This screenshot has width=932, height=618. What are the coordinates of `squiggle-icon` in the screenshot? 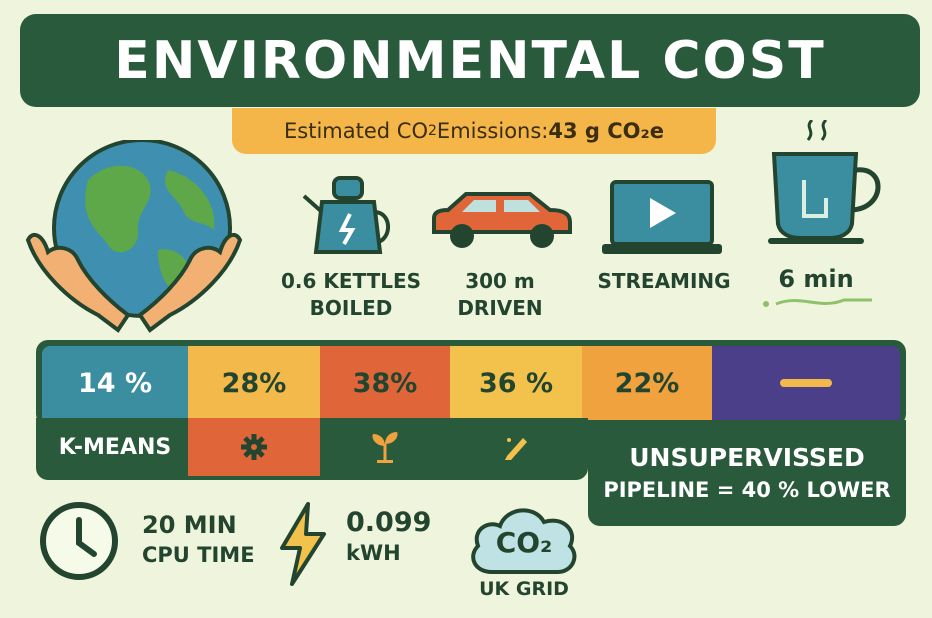 It's located at (817, 302).